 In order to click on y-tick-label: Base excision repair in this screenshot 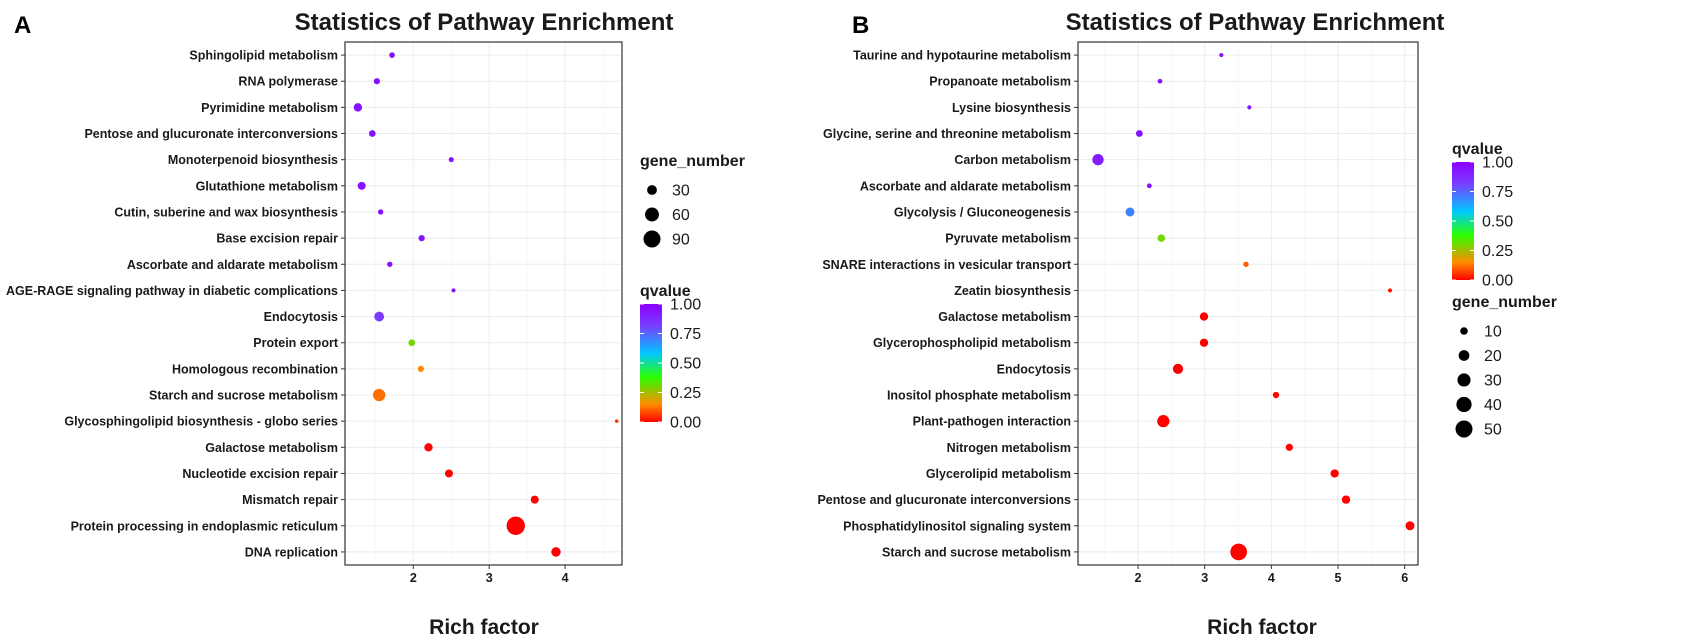, I will do `click(277, 239)`.